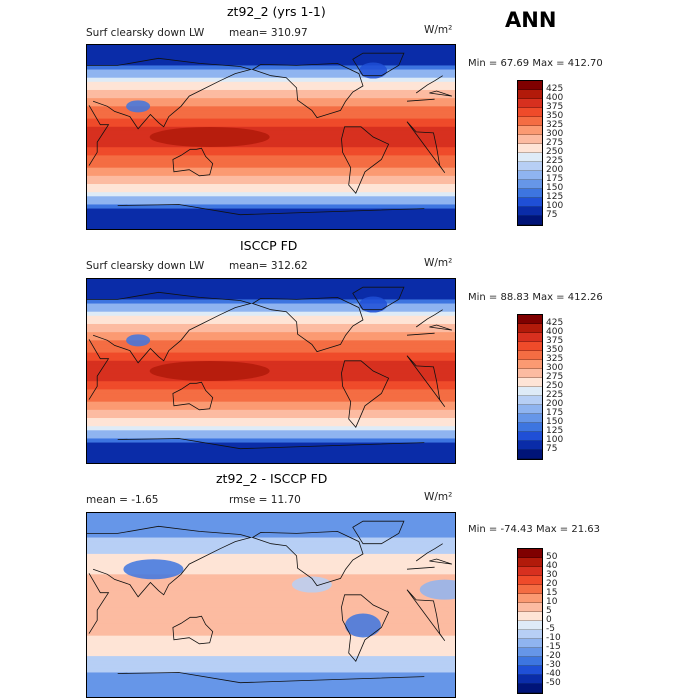  I want to click on panel-3-min-label: Min =, so click(483, 529).